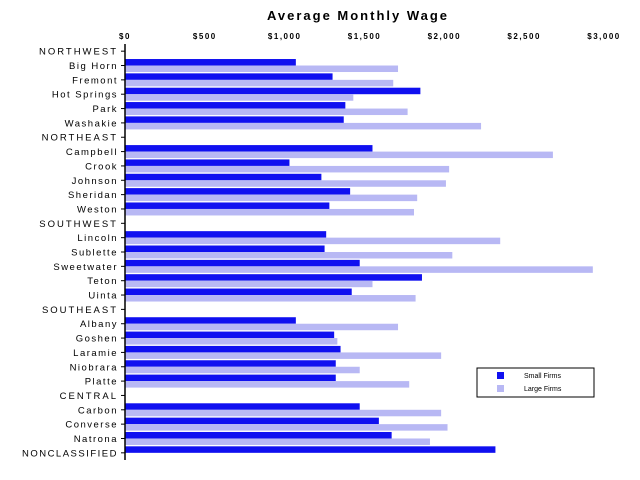 The width and height of the screenshot is (640, 480). What do you see at coordinates (235, 105) in the screenshot?
I see `bar-small-firms-park` at bounding box center [235, 105].